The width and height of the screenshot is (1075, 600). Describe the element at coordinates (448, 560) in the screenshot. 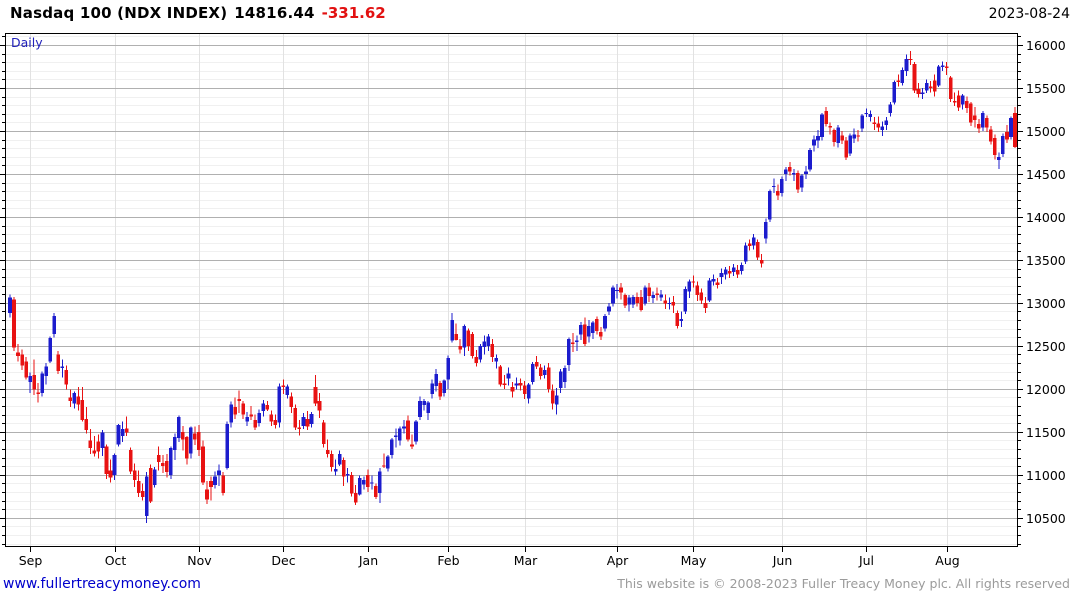

I see `x-axis-label: Feb` at that location.